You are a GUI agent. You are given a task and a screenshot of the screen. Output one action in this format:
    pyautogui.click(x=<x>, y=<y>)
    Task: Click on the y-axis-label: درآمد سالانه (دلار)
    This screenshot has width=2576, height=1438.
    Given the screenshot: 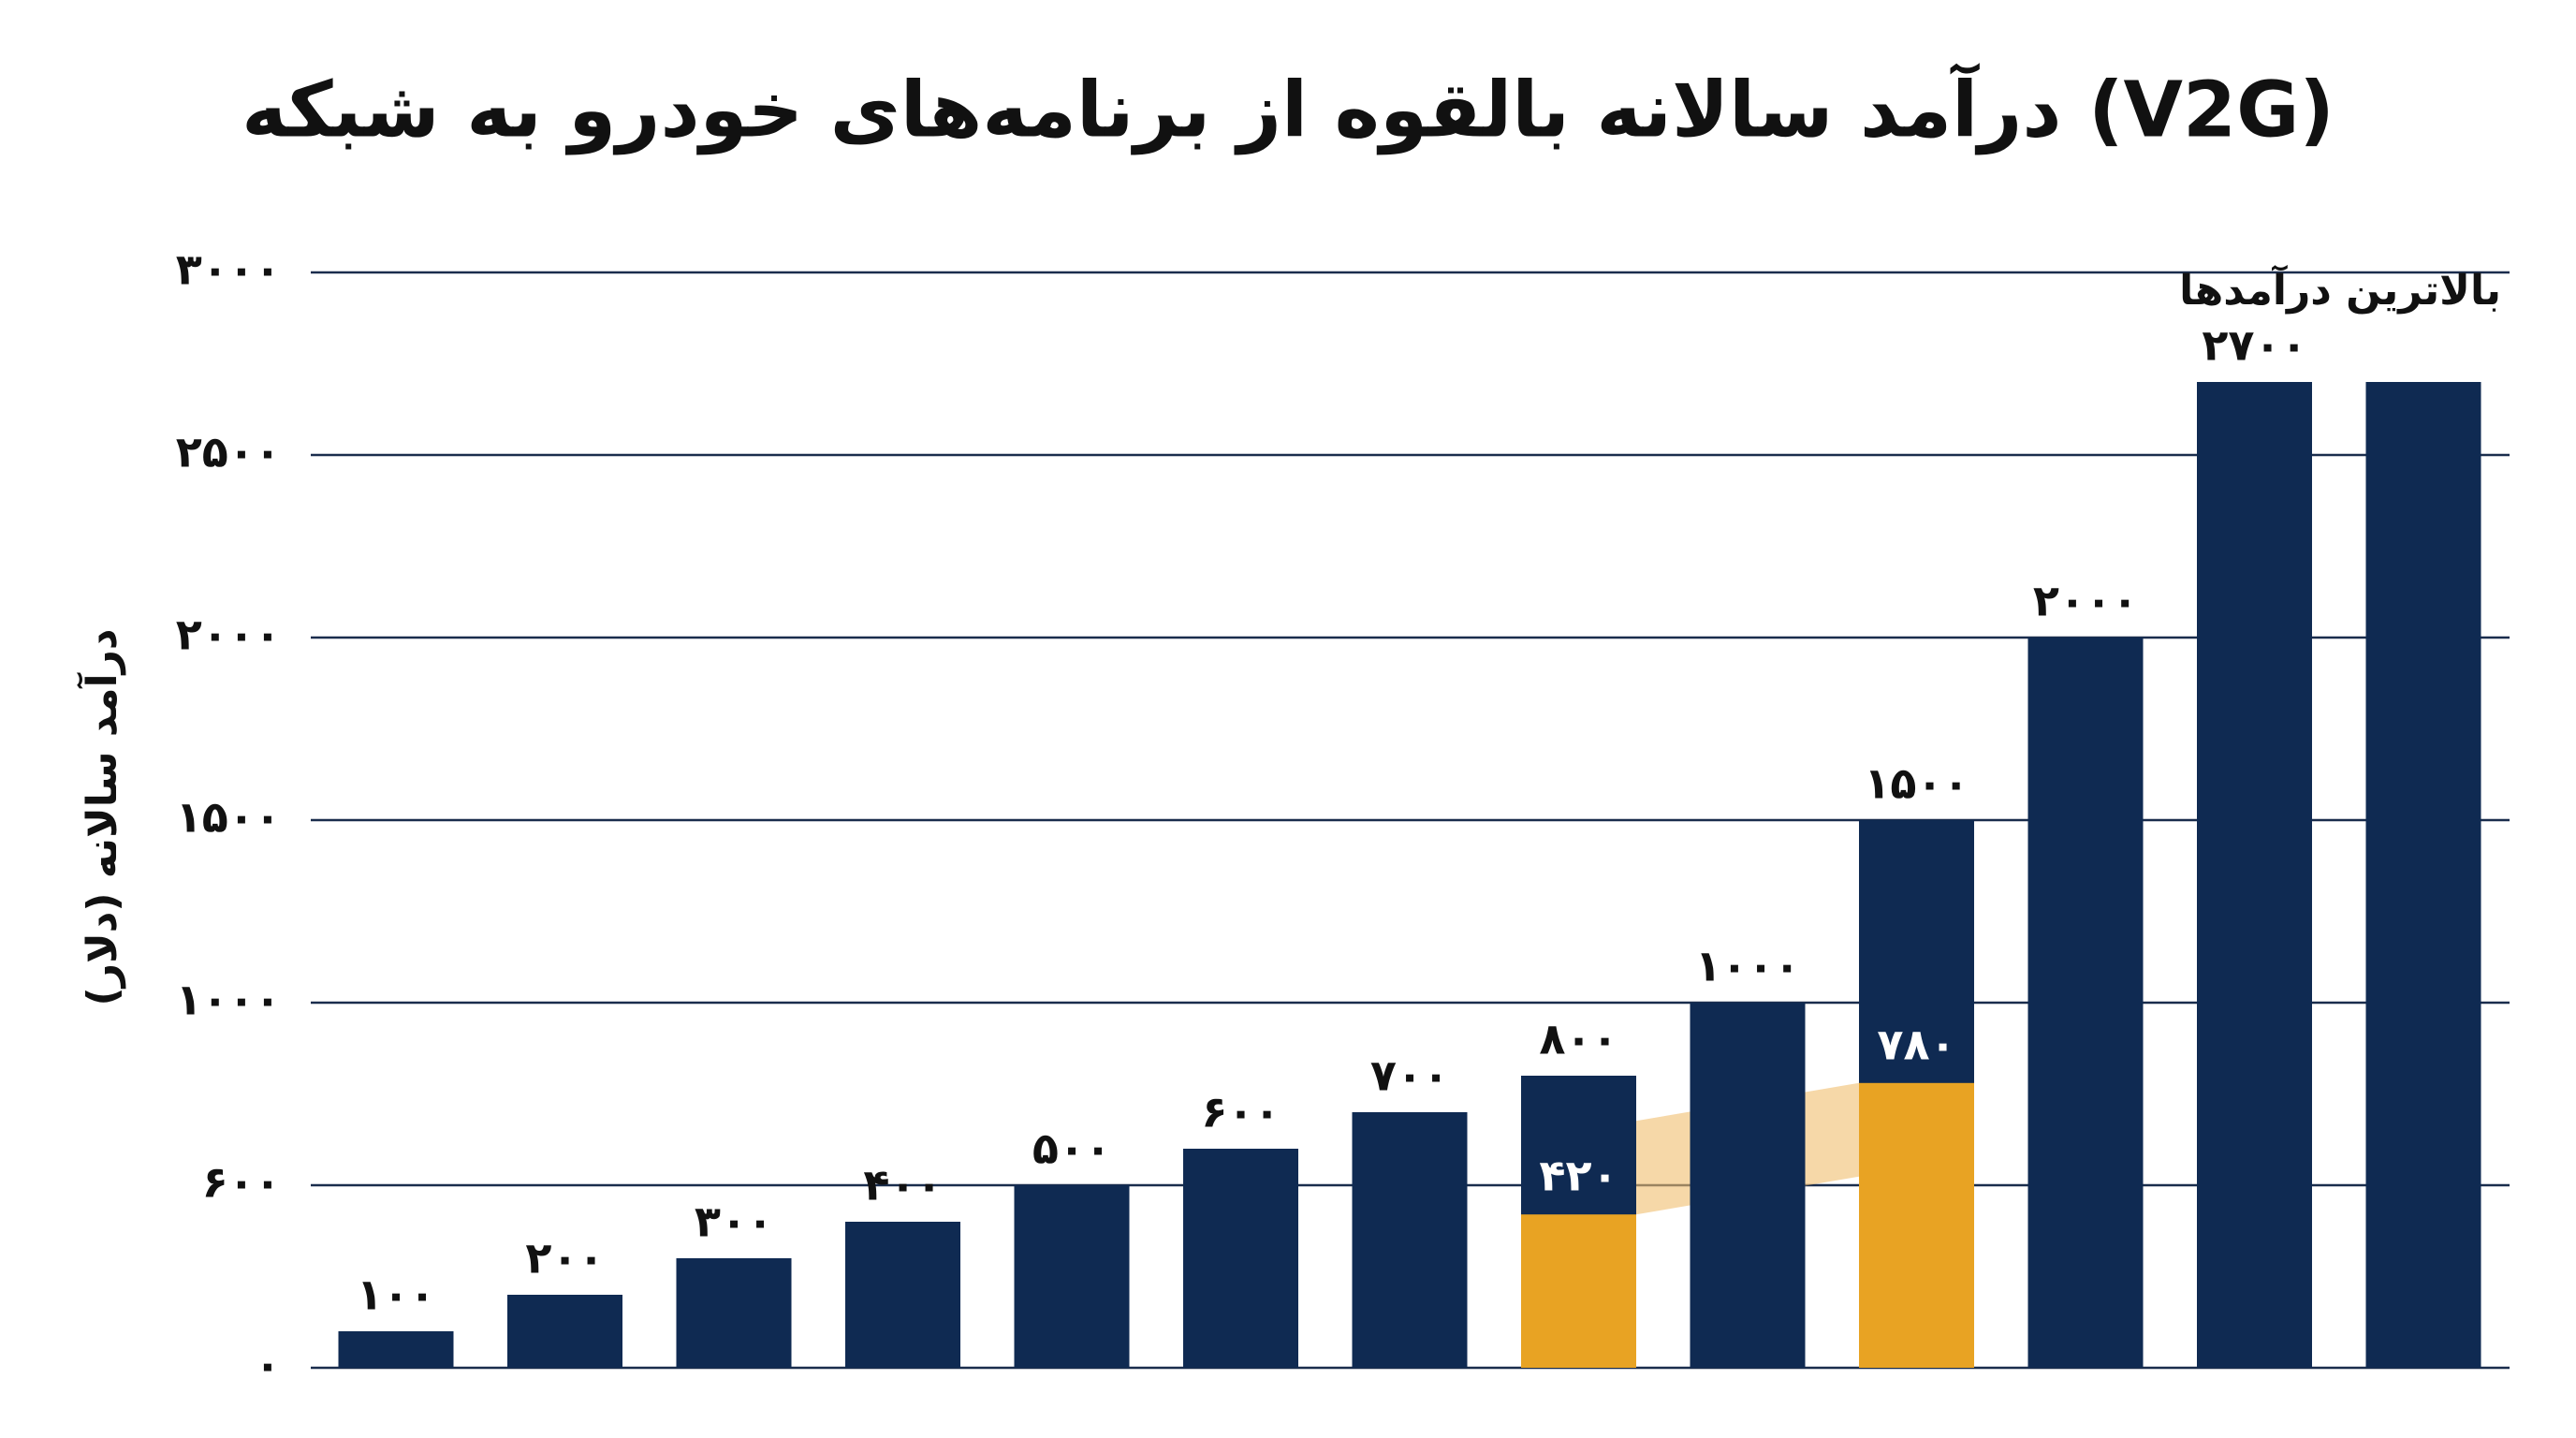 What is the action you would take?
    pyautogui.click(x=101, y=817)
    